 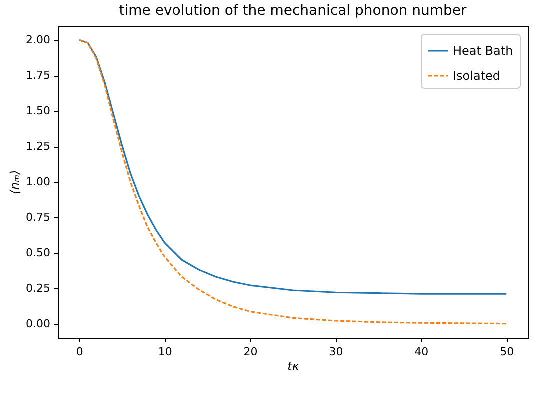 What do you see at coordinates (293, 11) in the screenshot?
I see `chart-title: time evolution of the mechanical phonon number` at bounding box center [293, 11].